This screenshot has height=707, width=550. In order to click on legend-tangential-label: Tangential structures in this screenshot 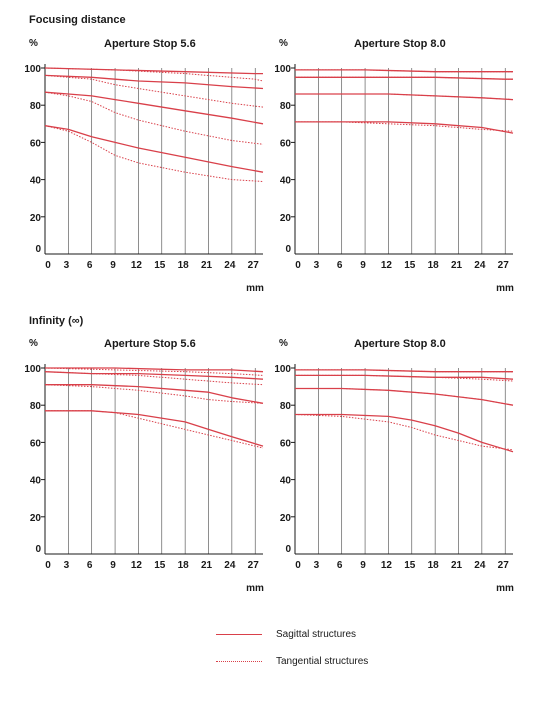, I will do `click(322, 661)`.